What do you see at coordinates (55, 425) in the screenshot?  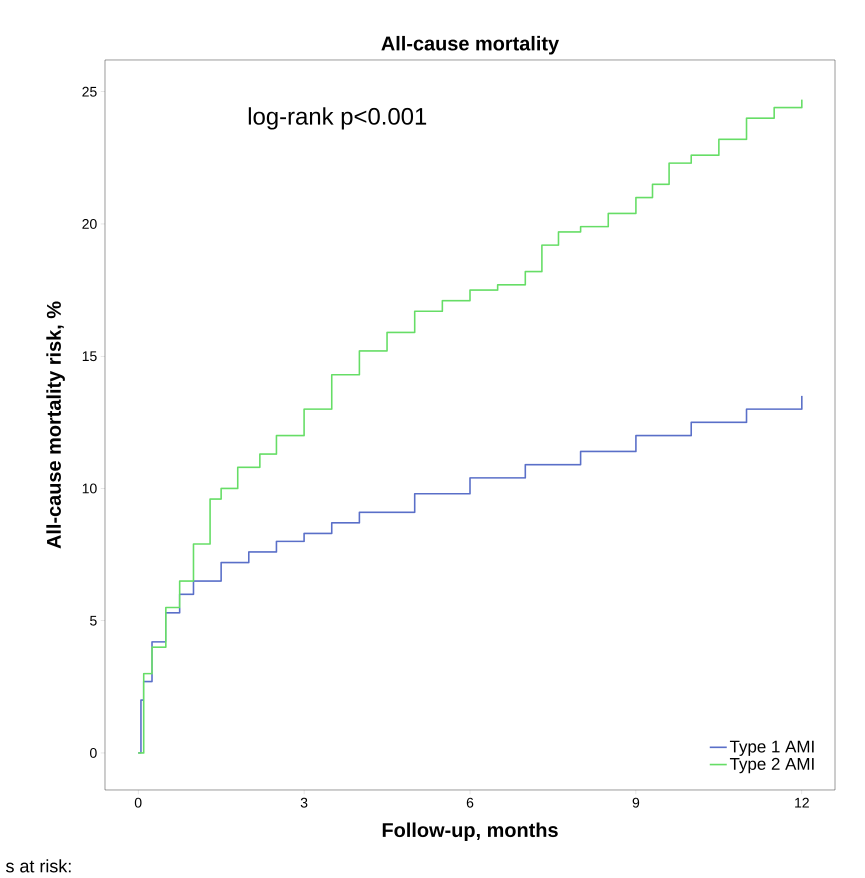 I see `y-axis-title: All-cause mortality risk, %` at bounding box center [55, 425].